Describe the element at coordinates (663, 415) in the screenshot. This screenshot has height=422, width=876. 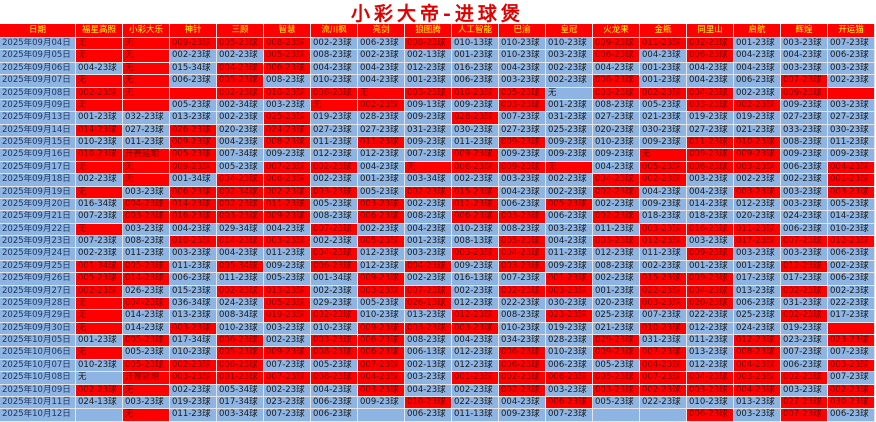
I see `cell` at that location.